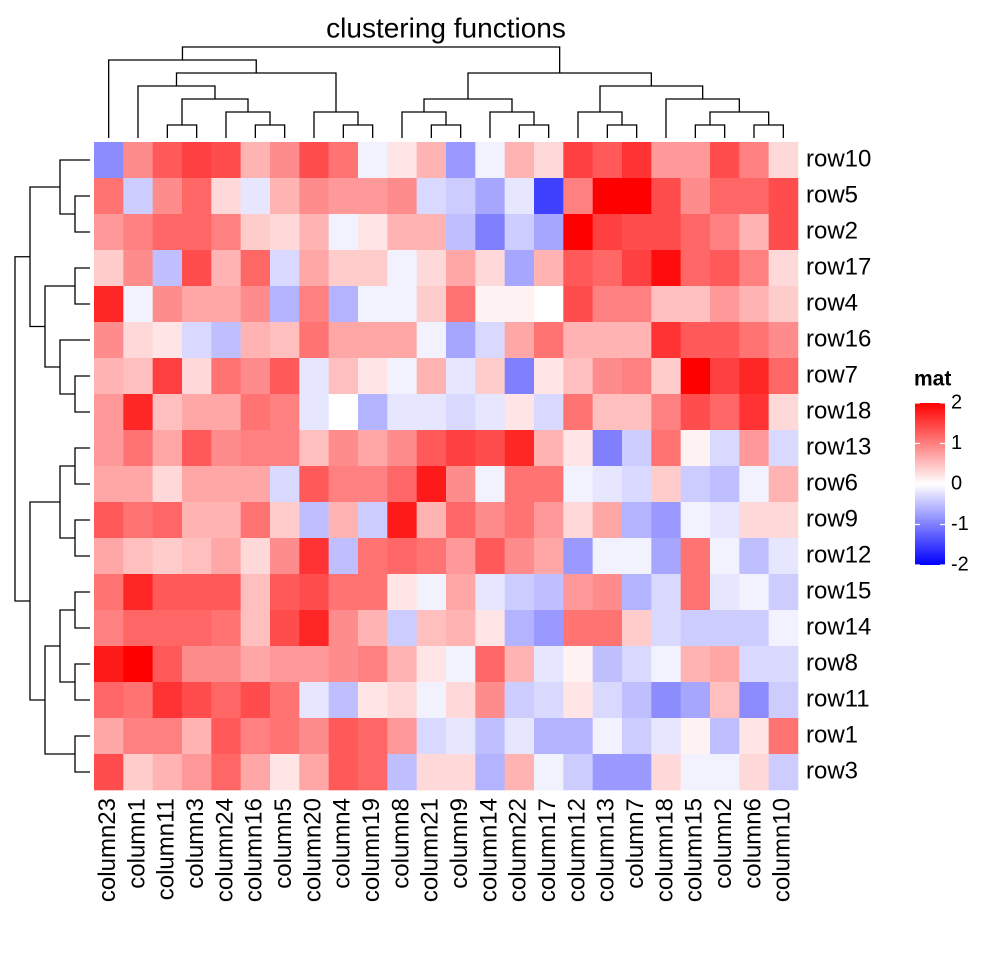  Describe the element at coordinates (312, 850) in the screenshot. I see `column-label: column20` at that location.